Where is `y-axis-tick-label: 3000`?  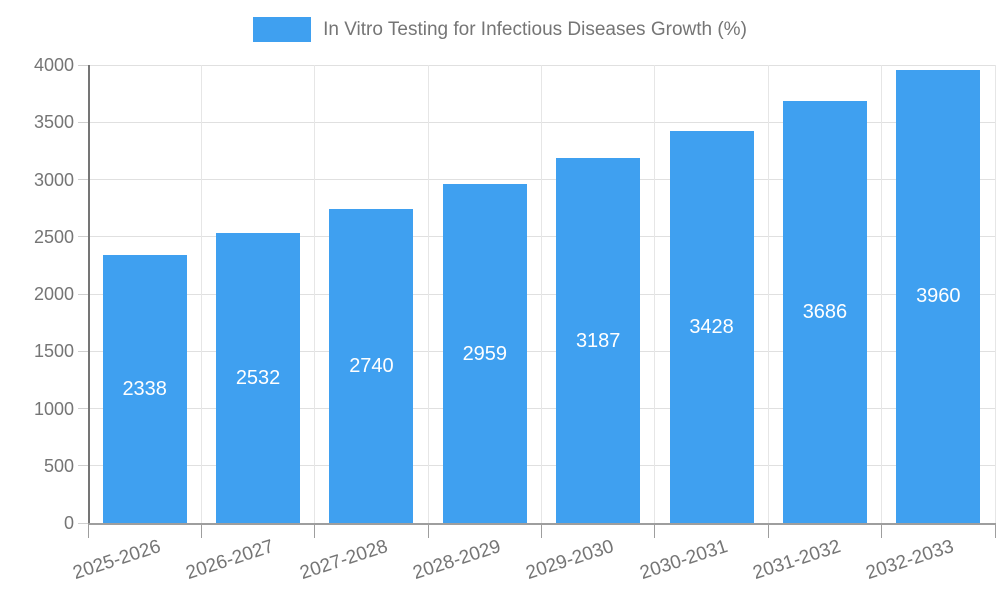
y-axis-tick-label: 3000 is located at coordinates (53, 179).